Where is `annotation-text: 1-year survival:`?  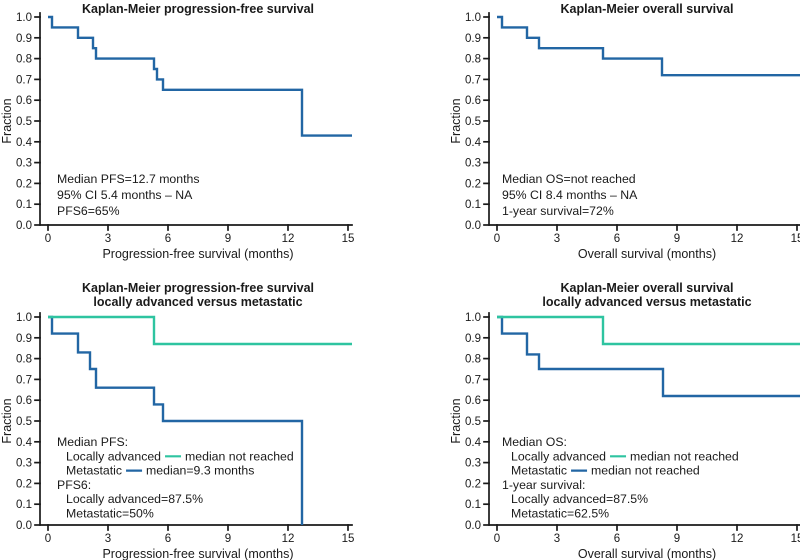 annotation-text: 1-year survival: is located at coordinates (543, 485).